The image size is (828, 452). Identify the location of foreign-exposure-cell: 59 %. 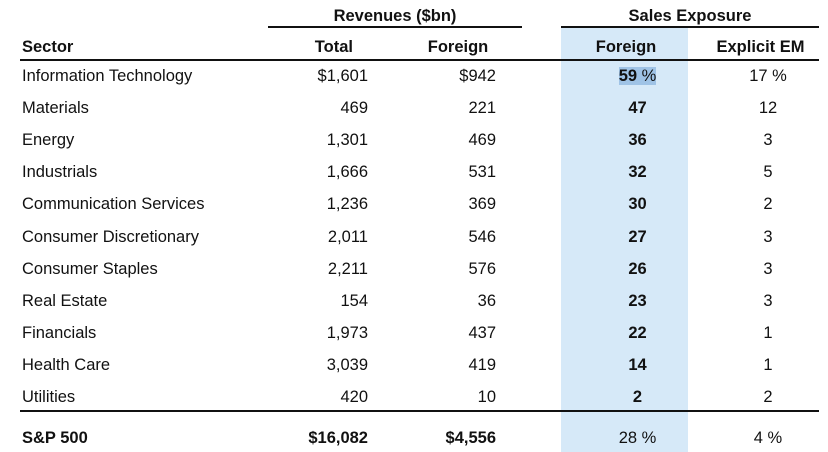
(637, 76).